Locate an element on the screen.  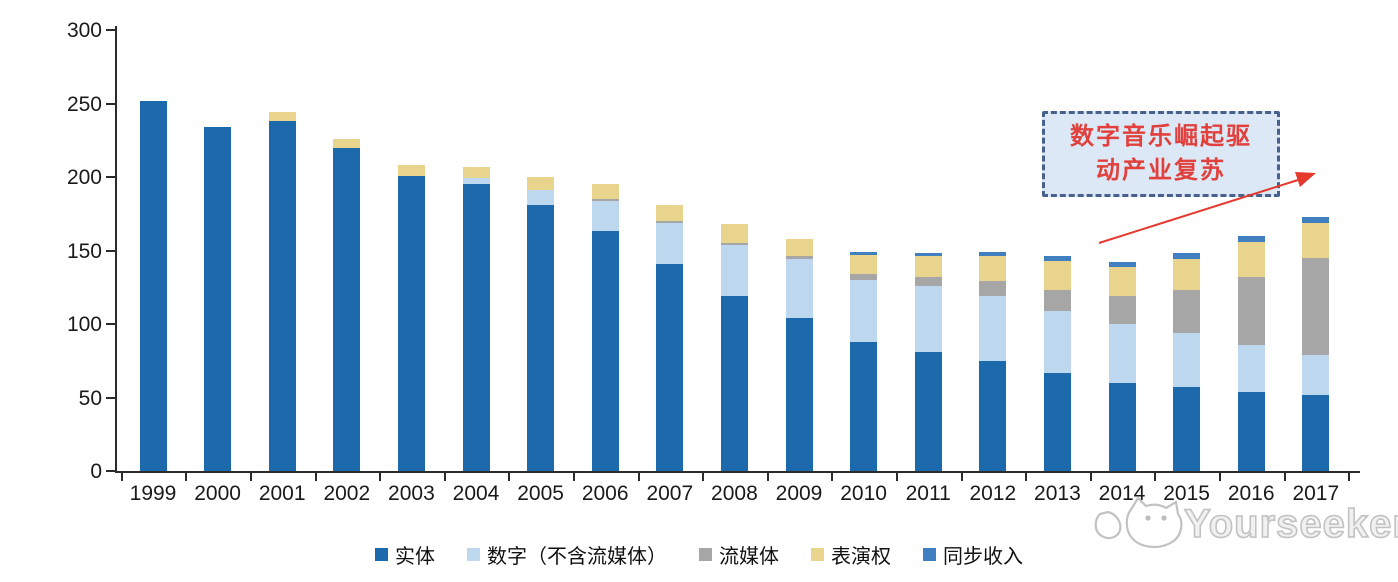
bar-segment-2003 is located at coordinates (411, 323).